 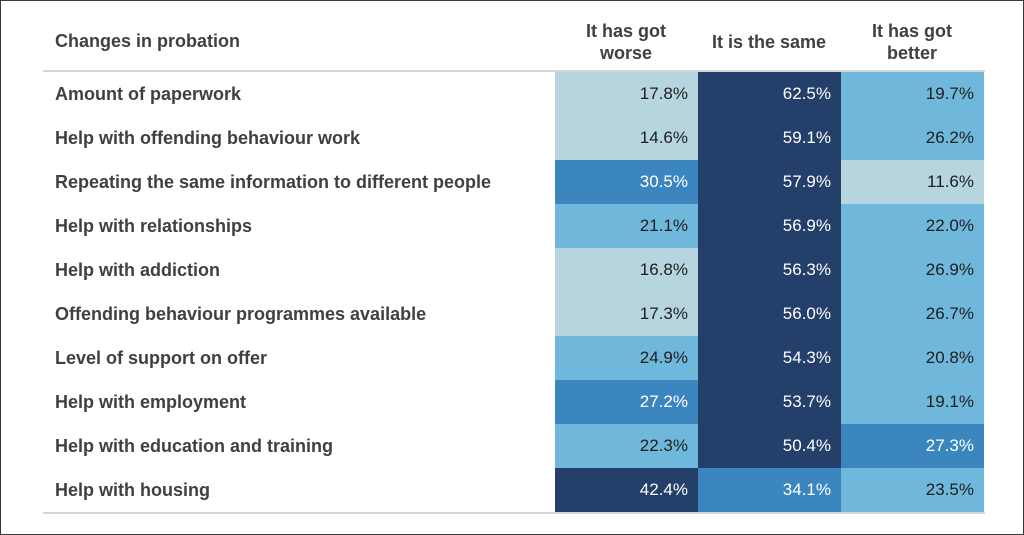 What do you see at coordinates (769, 402) in the screenshot?
I see `cell-same: 53.7%` at bounding box center [769, 402].